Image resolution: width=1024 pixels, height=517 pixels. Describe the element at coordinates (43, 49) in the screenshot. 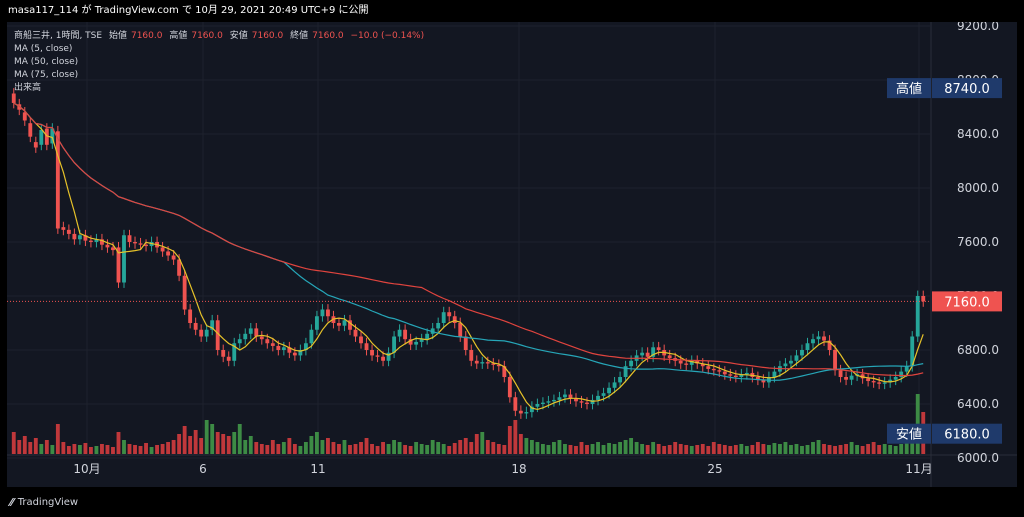

I see `legend-ma5: MA (5, close)` at that location.